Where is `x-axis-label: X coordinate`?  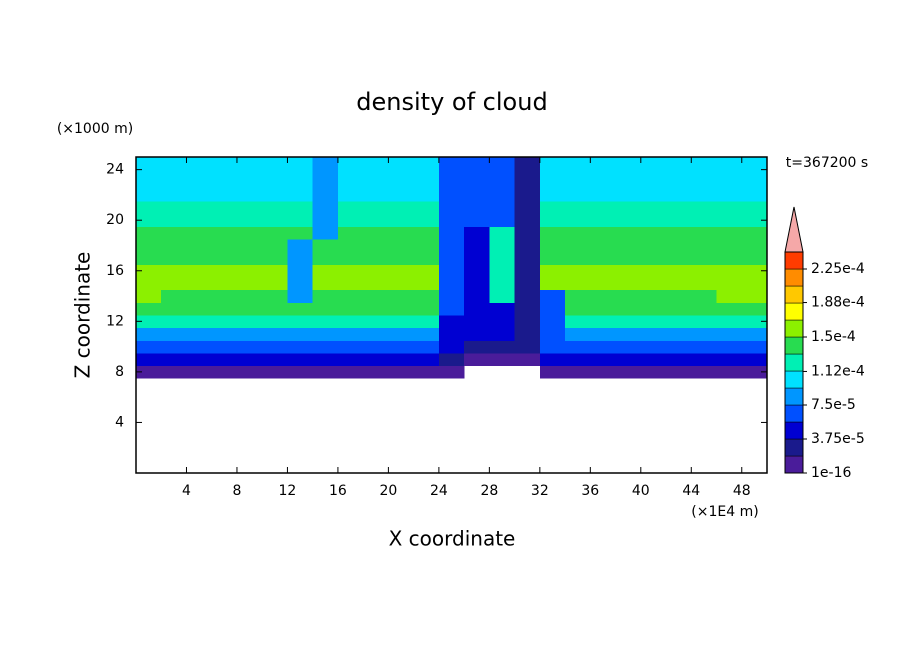
x-axis-label: X coordinate is located at coordinates (452, 539).